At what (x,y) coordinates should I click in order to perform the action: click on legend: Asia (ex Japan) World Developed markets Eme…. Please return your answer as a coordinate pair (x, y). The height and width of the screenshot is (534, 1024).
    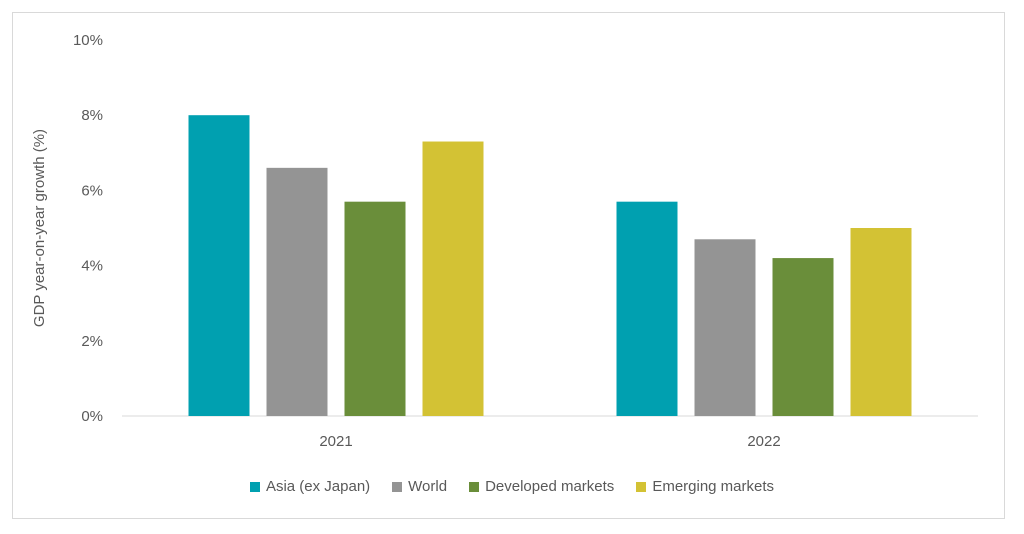
    Looking at the image, I should click on (512, 486).